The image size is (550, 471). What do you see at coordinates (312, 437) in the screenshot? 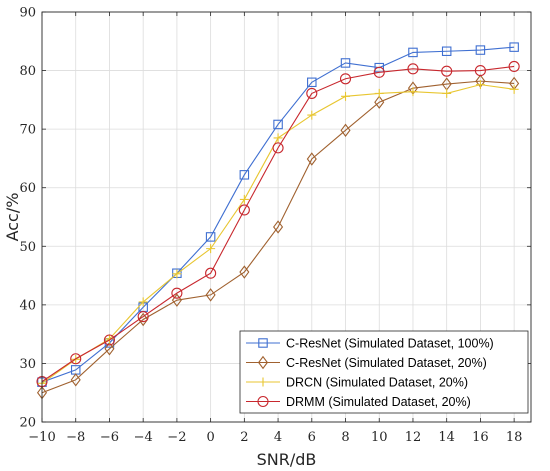
I see `x-tick-label: 6` at bounding box center [312, 437].